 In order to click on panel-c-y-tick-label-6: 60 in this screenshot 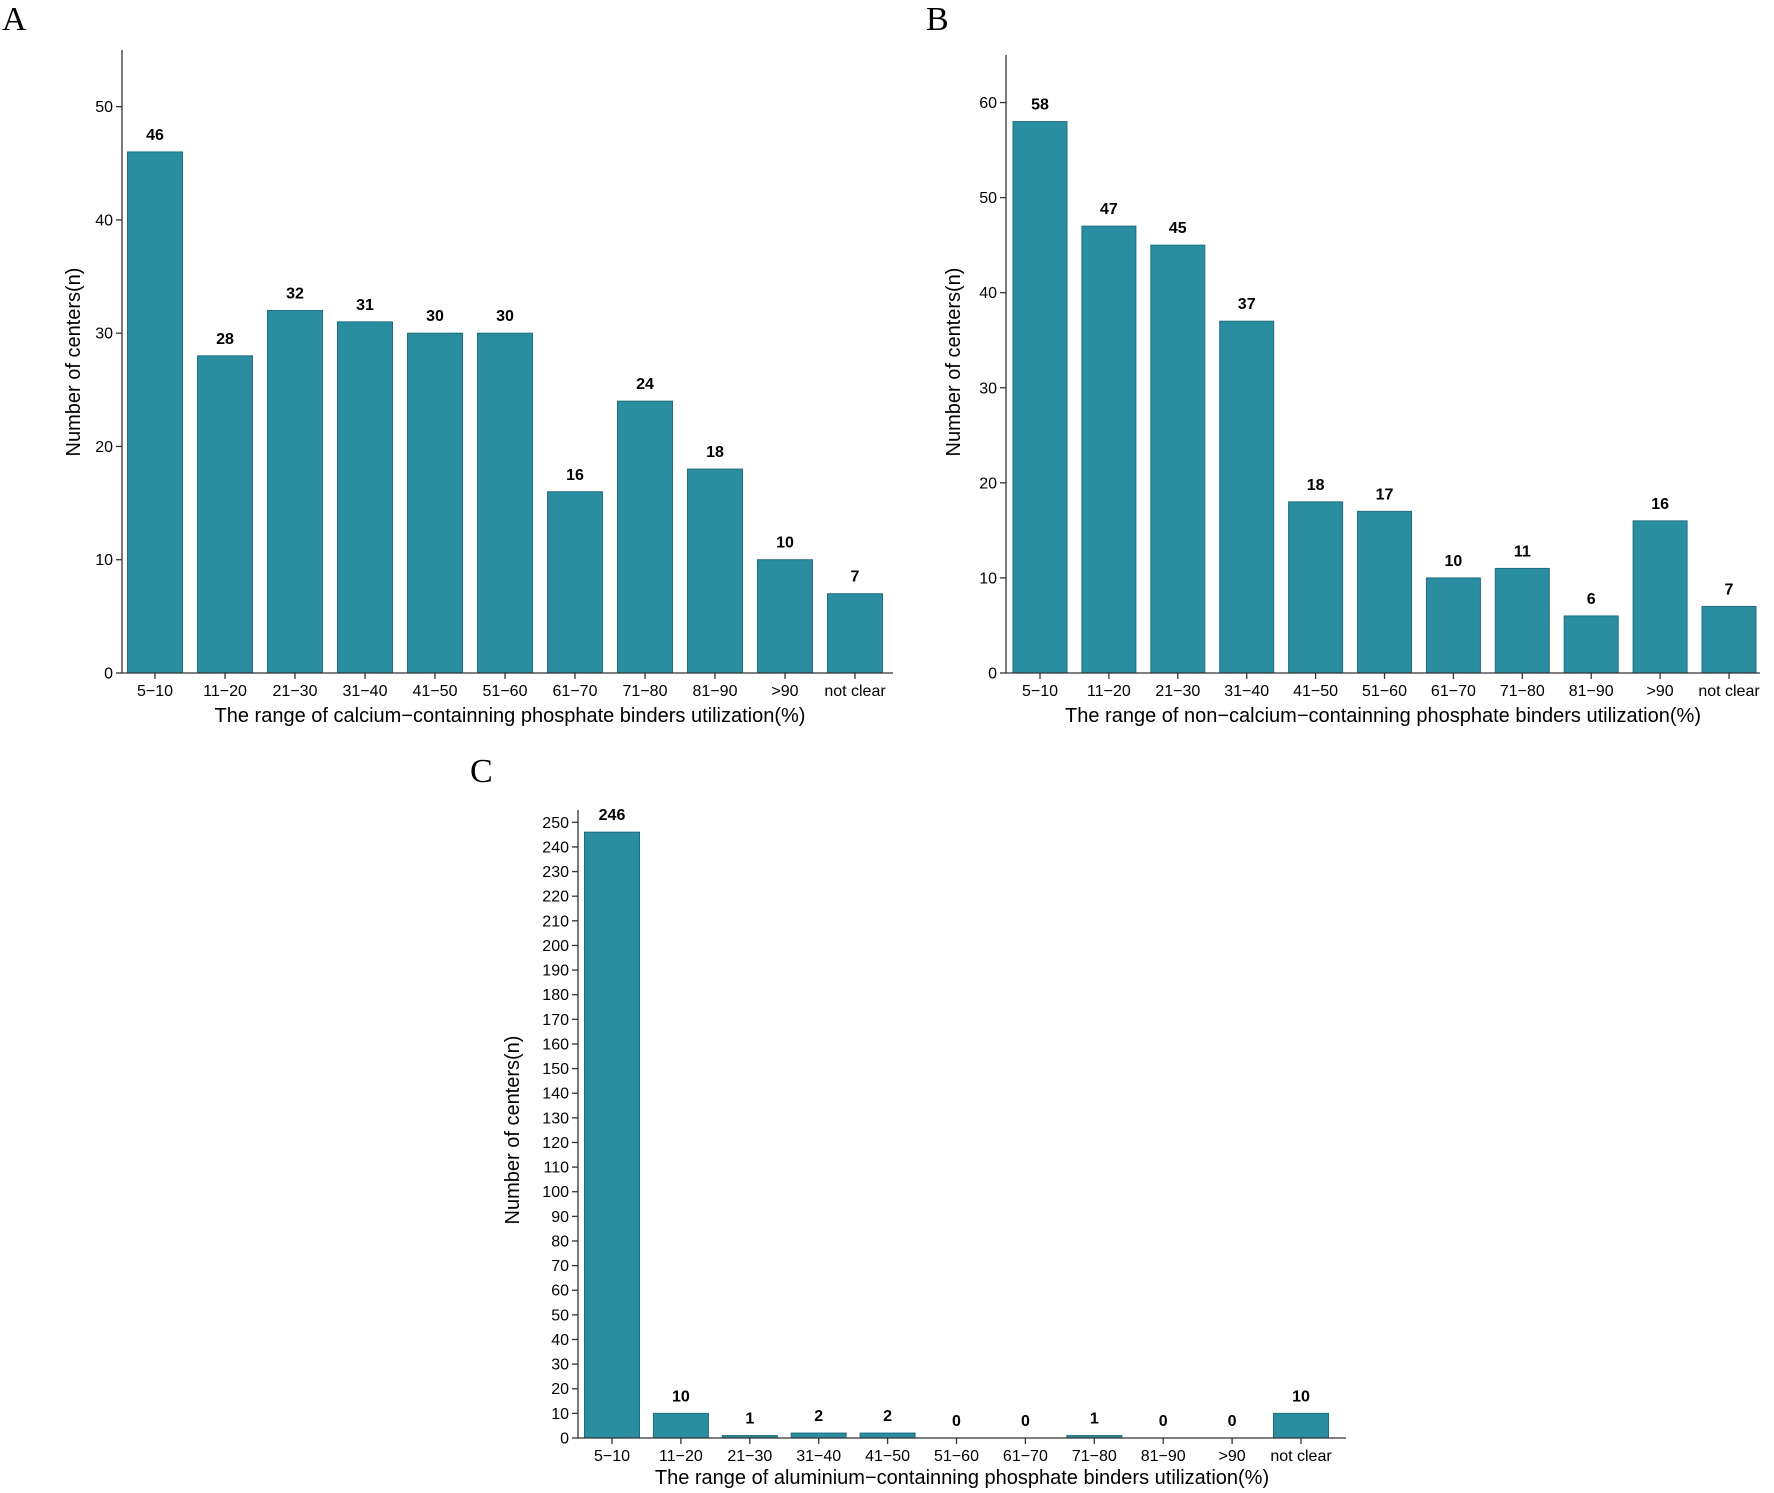, I will do `click(560, 1291)`.